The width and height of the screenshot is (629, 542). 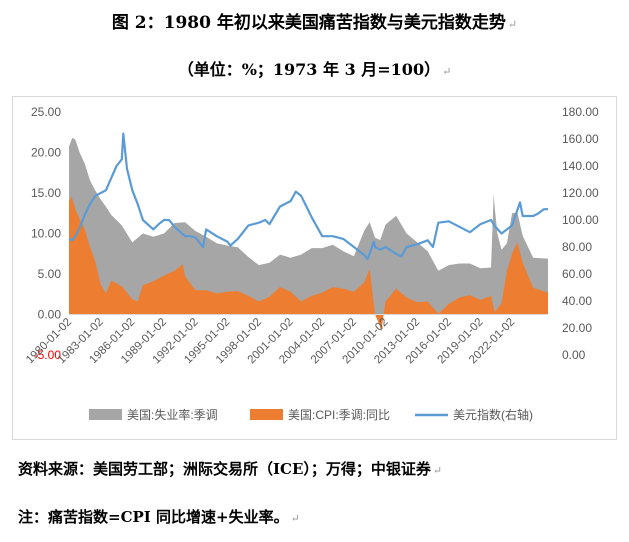 I want to click on legend-cpi-label: 美国:CPI:季调:同比, so click(x=339, y=415).